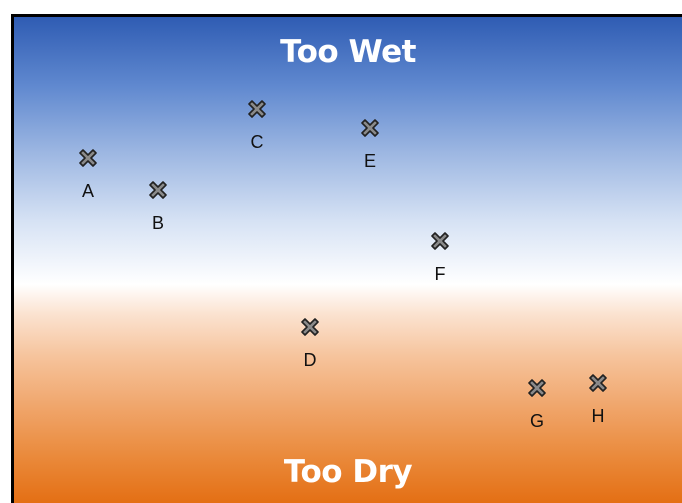  I want to click on marker-label-e: E, so click(369, 161).